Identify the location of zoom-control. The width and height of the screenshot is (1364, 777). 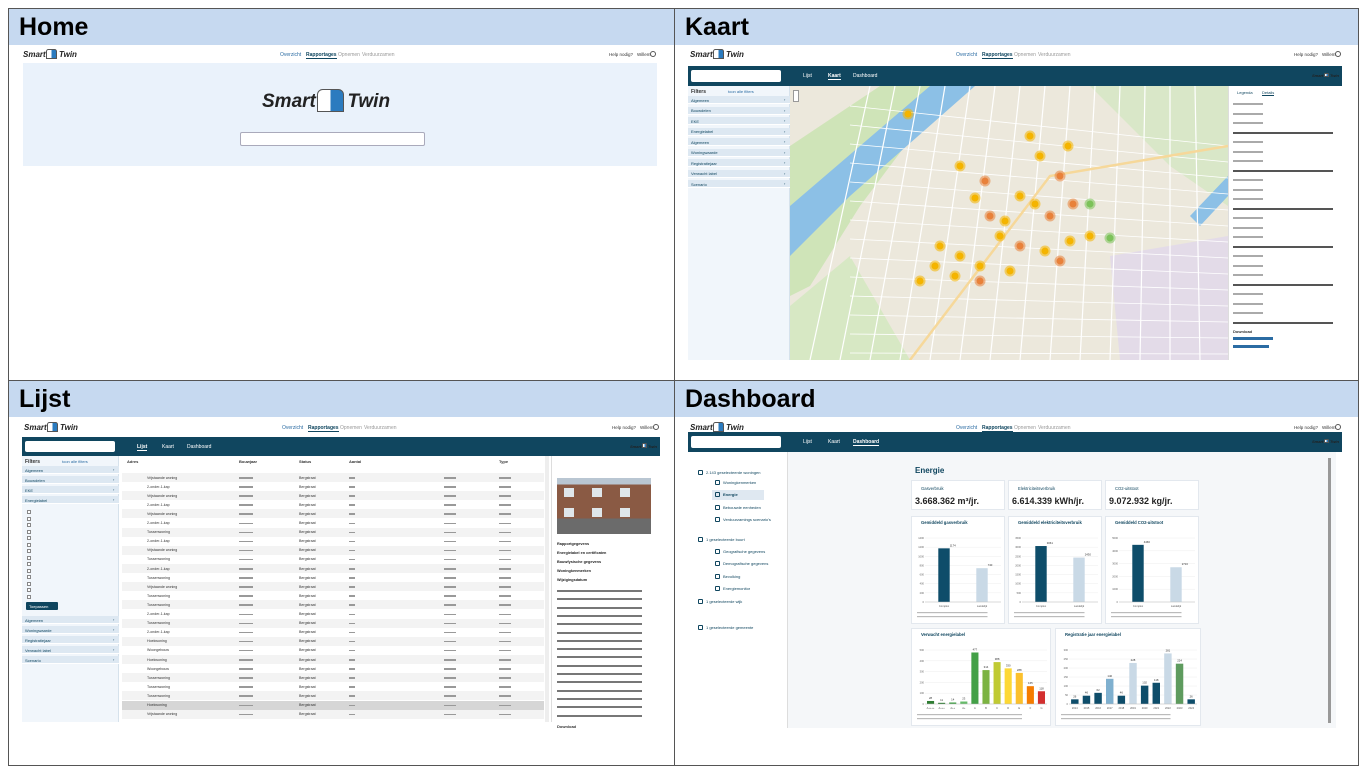
(796, 96).